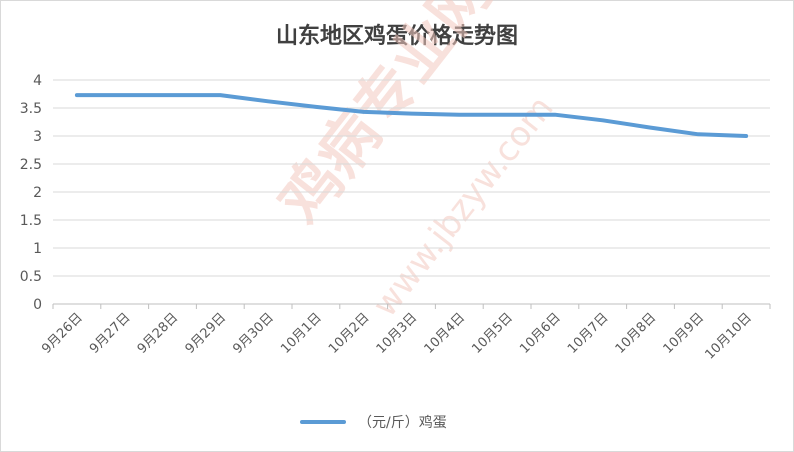  I want to click on legend: （元/斤）鸡蛋, so click(373, 422).